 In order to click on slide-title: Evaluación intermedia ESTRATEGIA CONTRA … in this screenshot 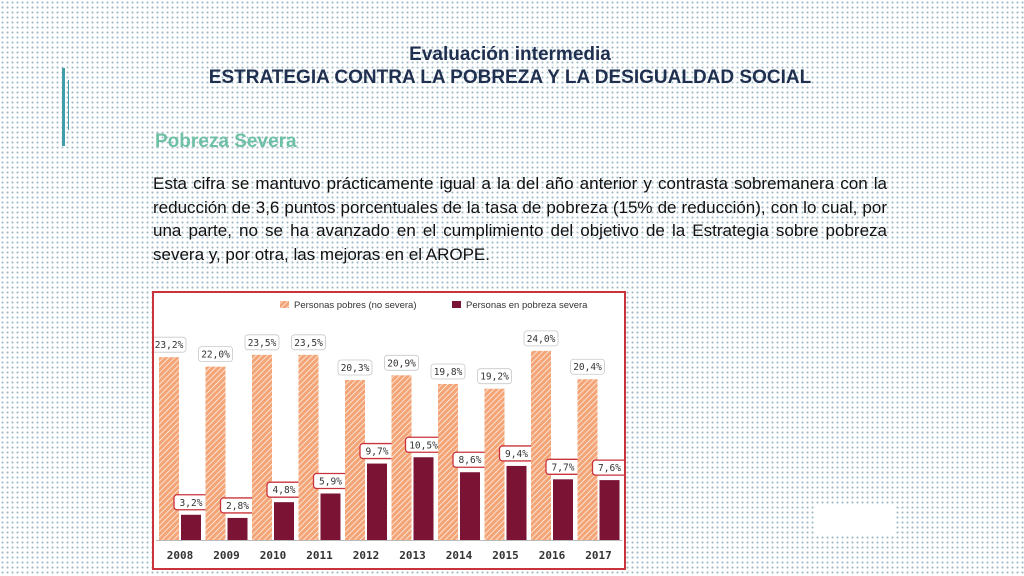, I will do `click(510, 67)`.